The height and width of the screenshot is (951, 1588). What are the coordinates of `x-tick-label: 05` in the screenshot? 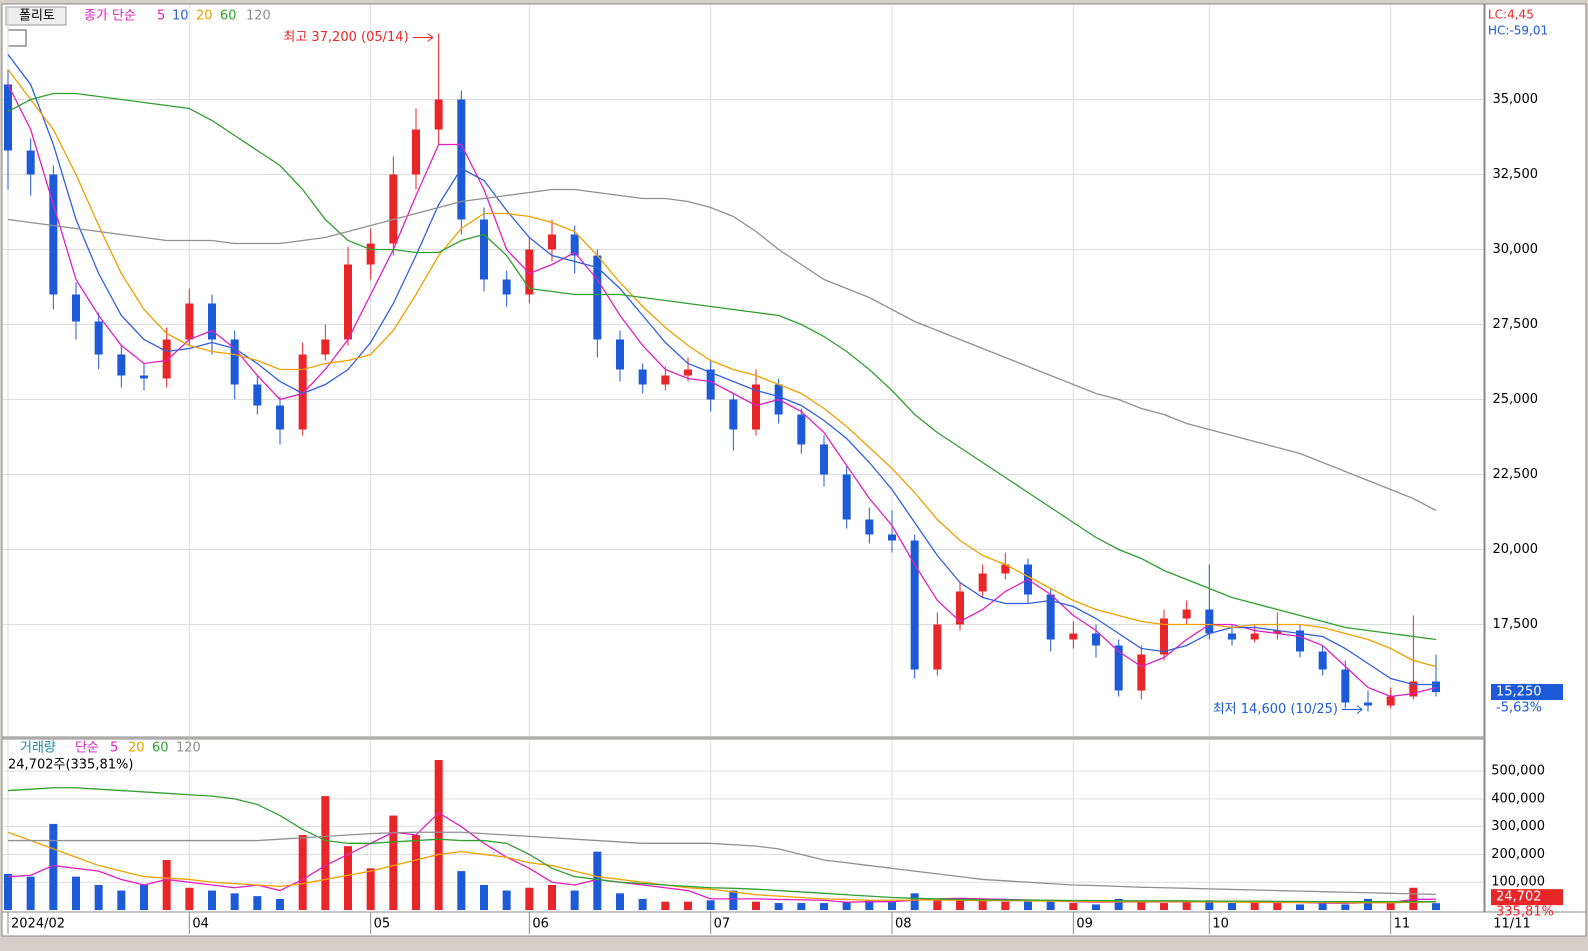 It's located at (382, 924).